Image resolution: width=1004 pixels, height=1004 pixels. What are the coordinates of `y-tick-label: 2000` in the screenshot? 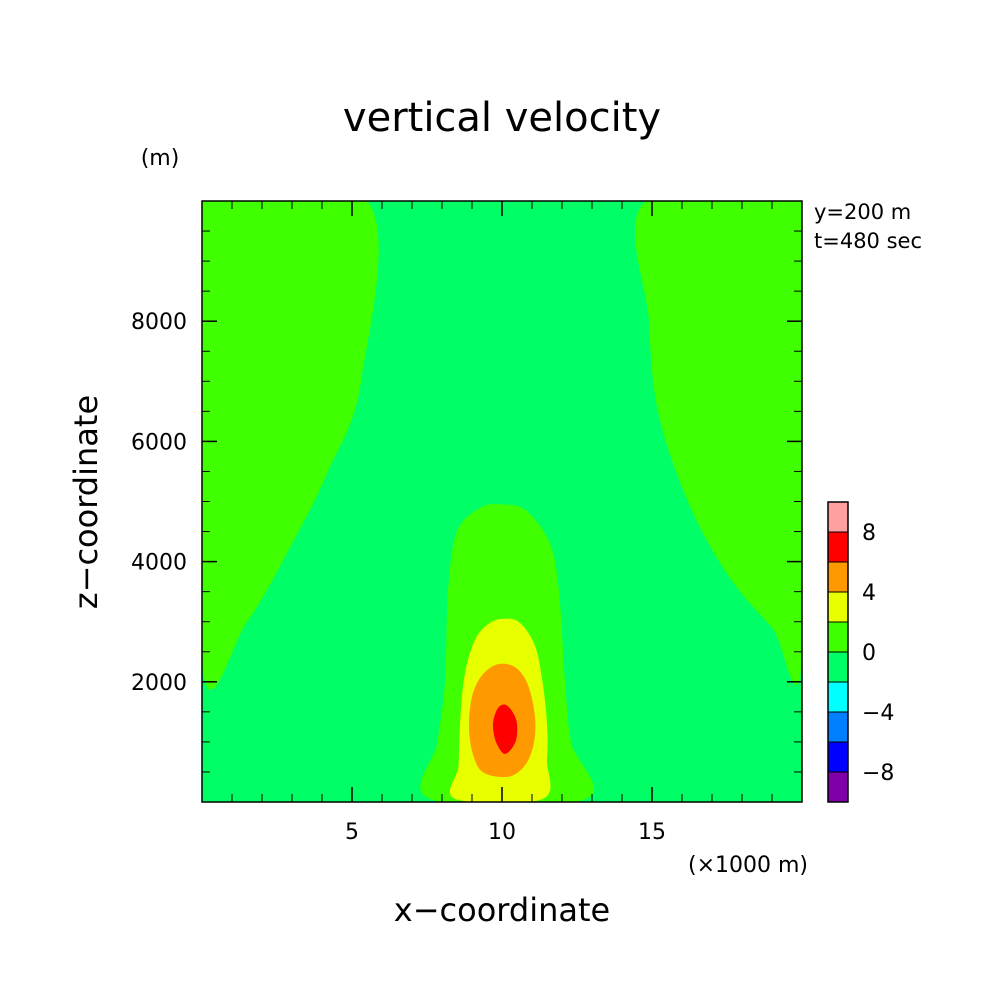 It's located at (159, 683).